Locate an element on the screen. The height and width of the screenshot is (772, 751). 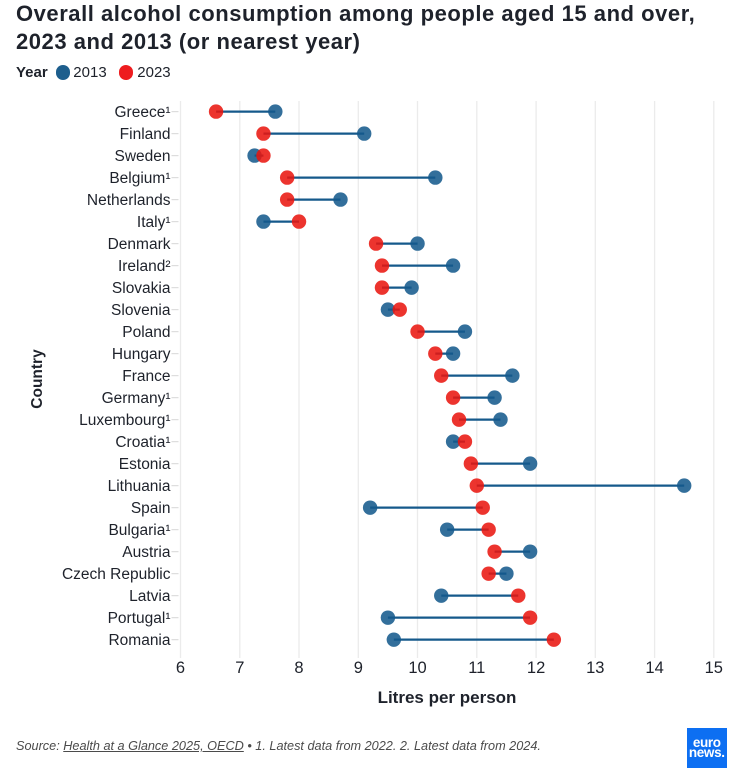
svg-text: Denmark is located at coordinates (139, 244).